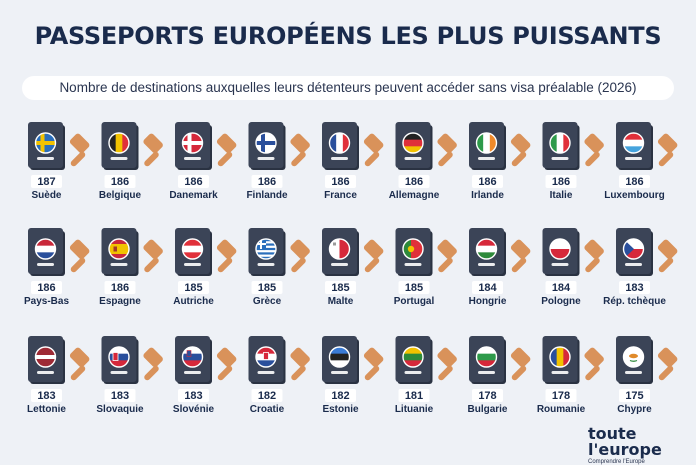 This screenshot has height=465, width=696. What do you see at coordinates (413, 143) in the screenshot?
I see `germany-flag` at bounding box center [413, 143].